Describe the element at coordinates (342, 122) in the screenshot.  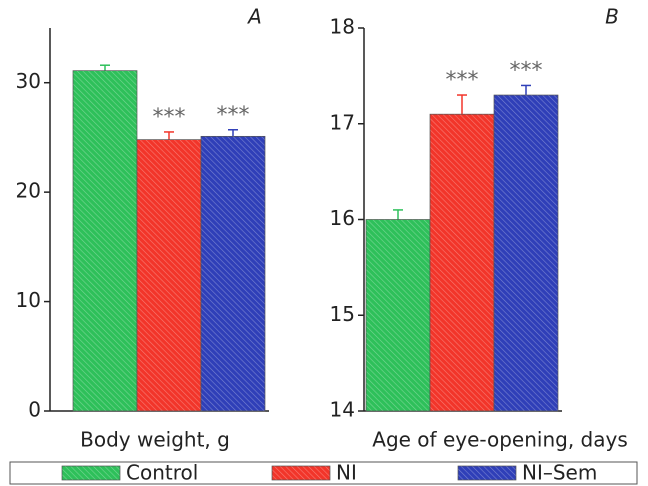
I see `y-tick-label: 17` at that location.